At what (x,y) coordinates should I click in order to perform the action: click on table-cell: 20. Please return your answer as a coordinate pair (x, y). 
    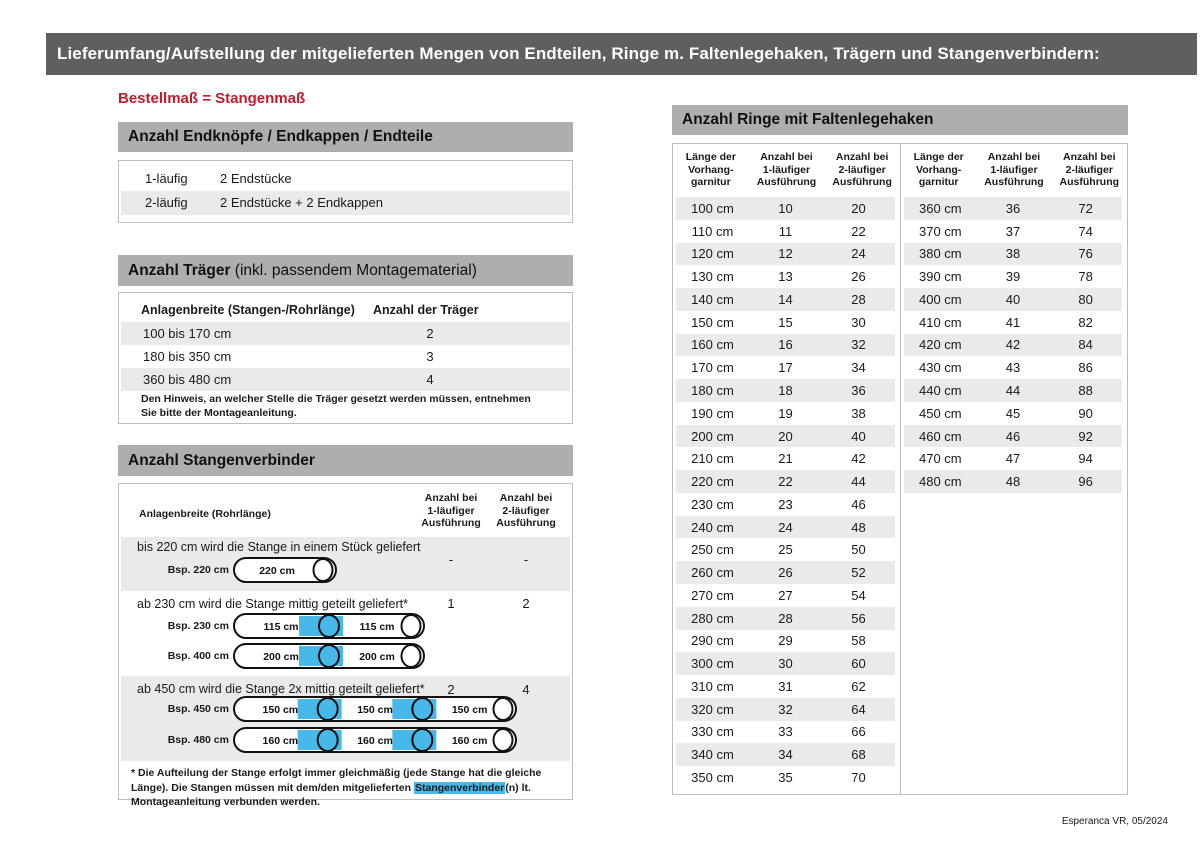
    Looking at the image, I should click on (785, 436).